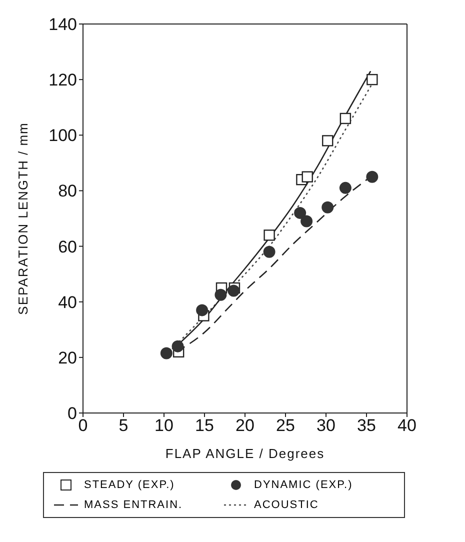 Image resolution: width=465 pixels, height=542 pixels. Describe the element at coordinates (286, 505) in the screenshot. I see `legend-label: ACOUSTIC` at that location.